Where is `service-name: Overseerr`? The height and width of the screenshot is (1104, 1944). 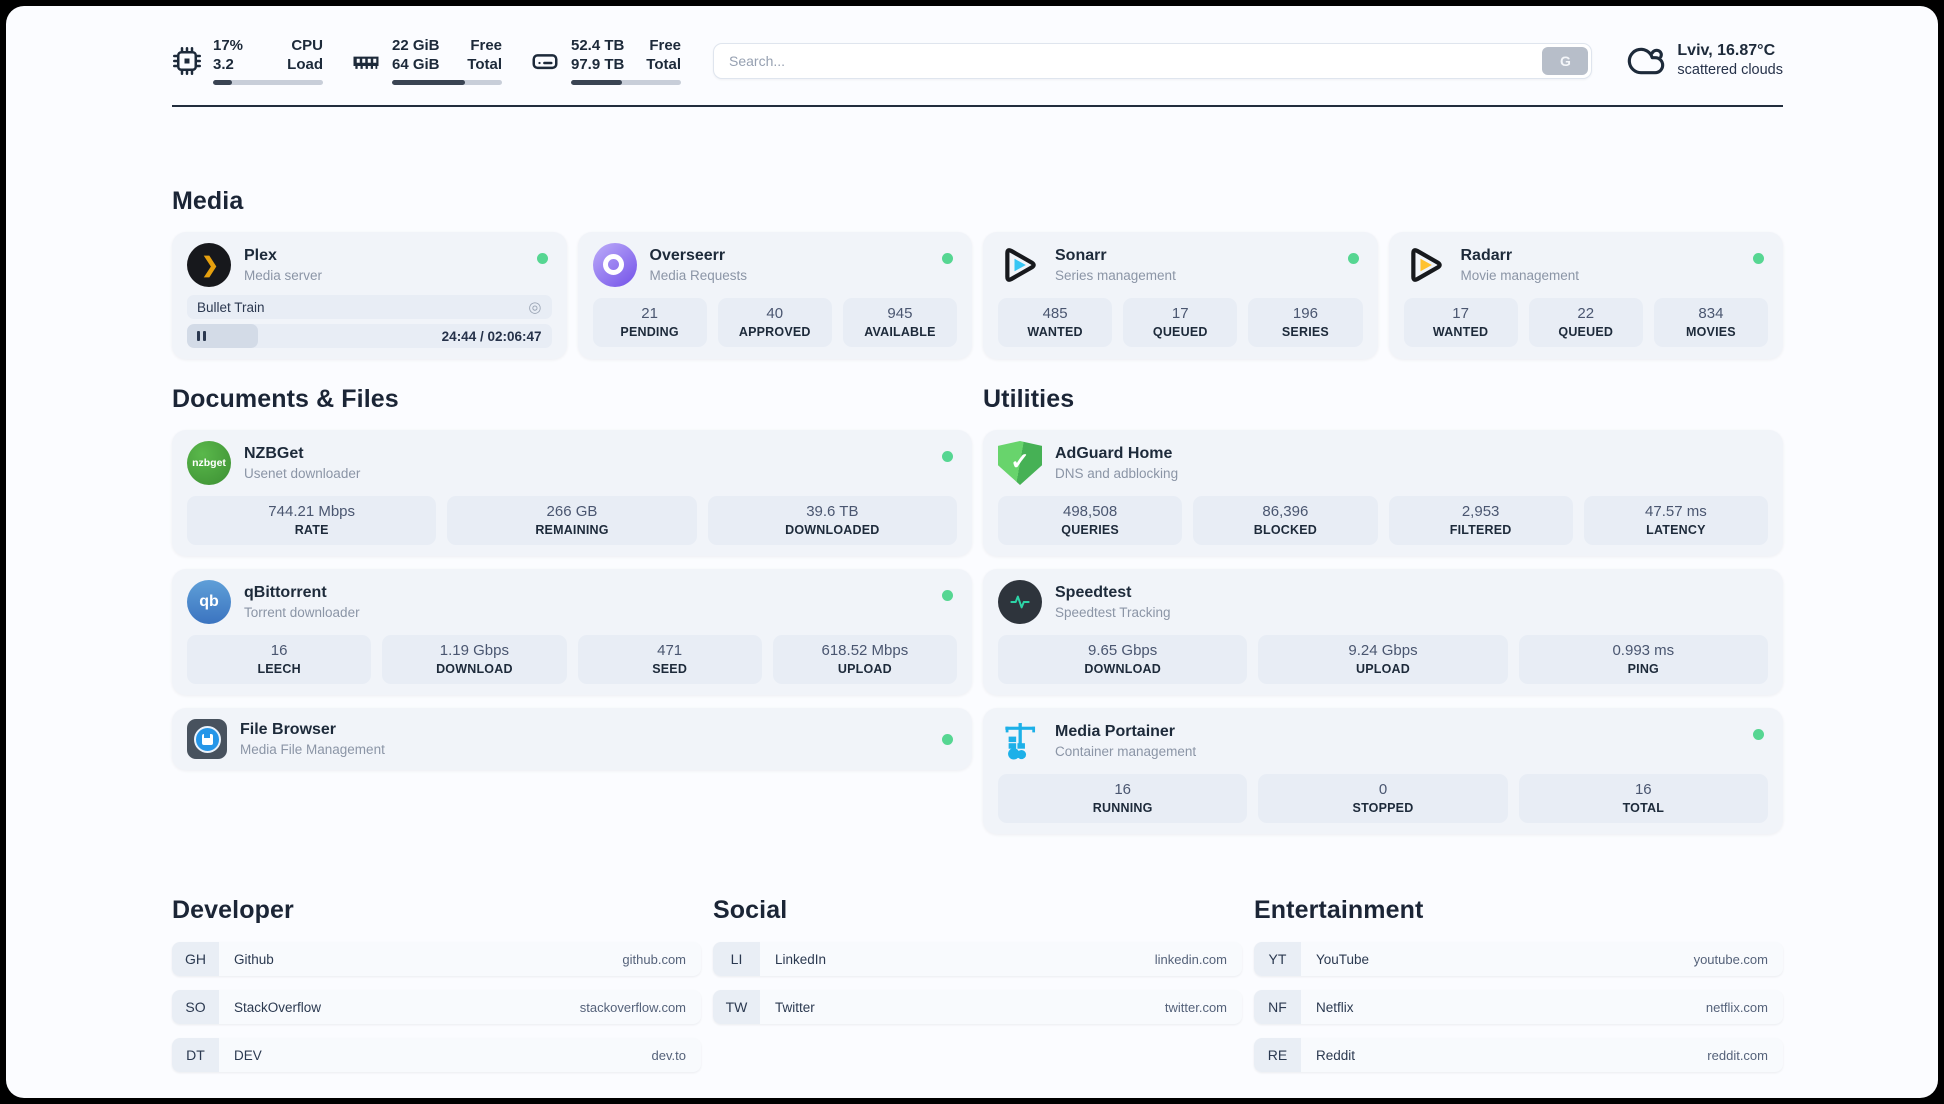
service-name: Overseerr is located at coordinates (687, 255).